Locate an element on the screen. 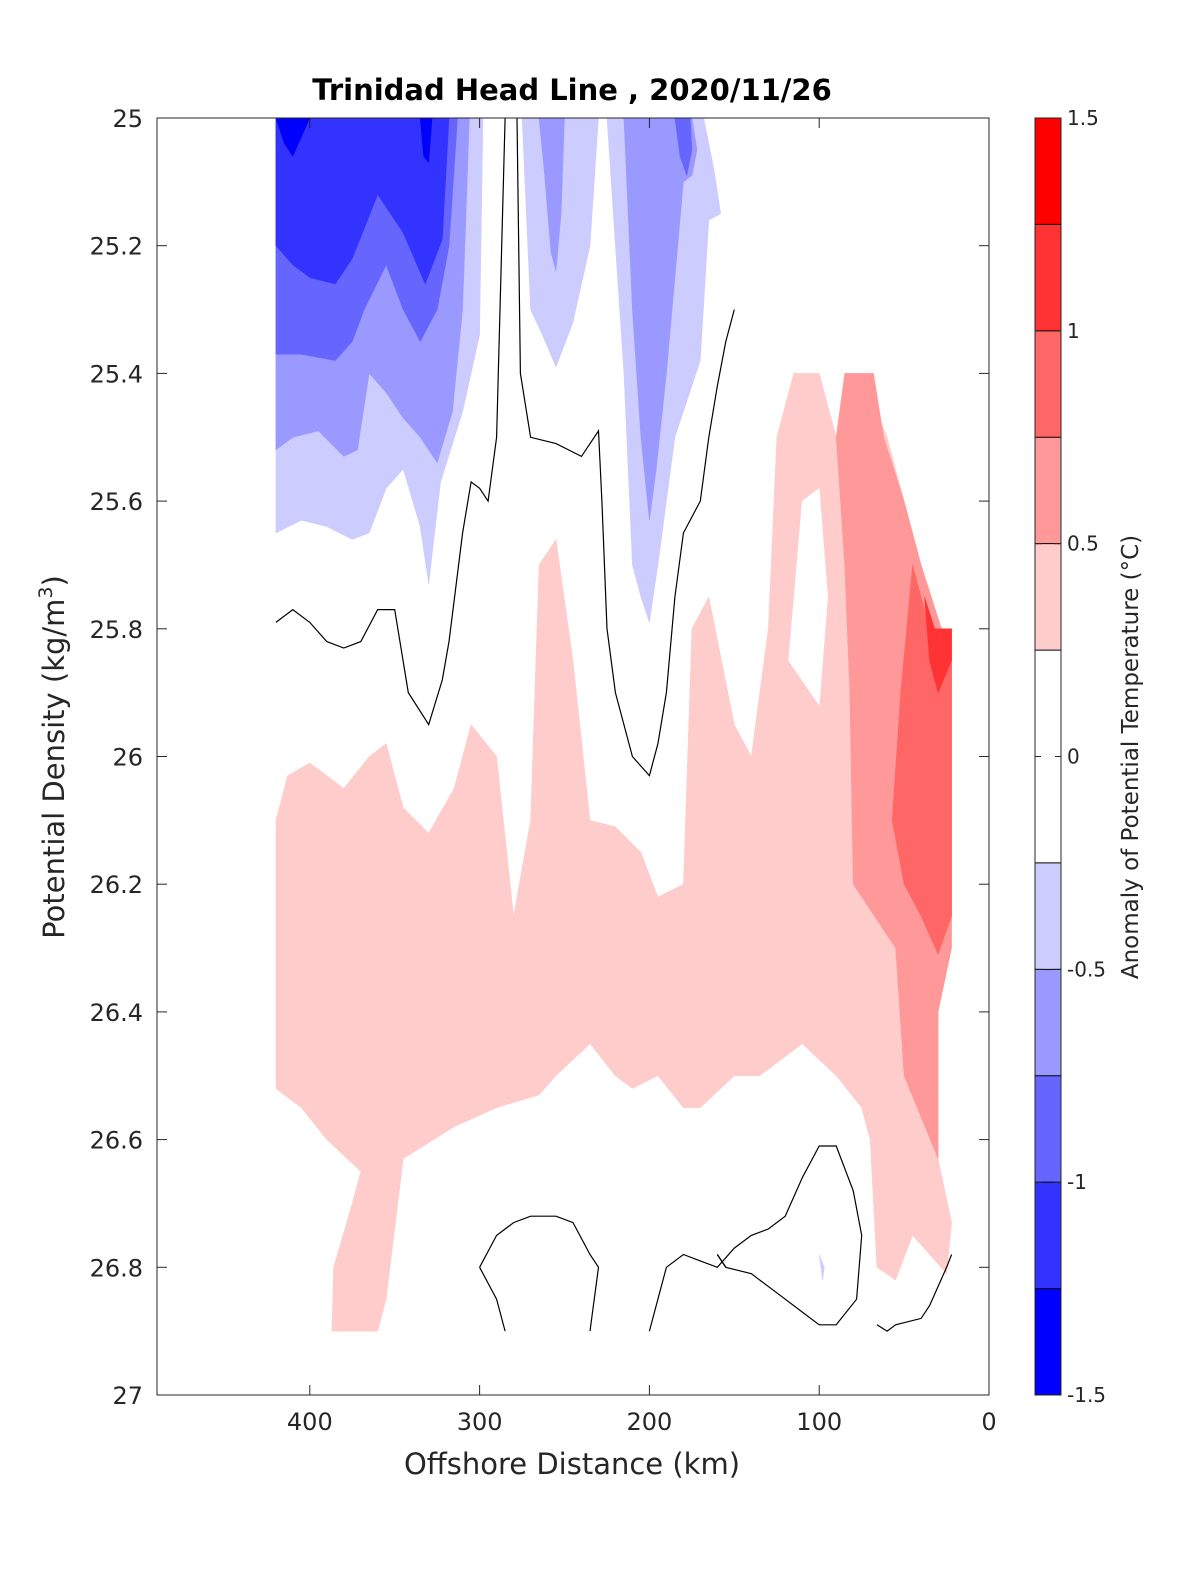 The width and height of the screenshot is (1200, 1575). colorbar-ticks: -1.5 -1 -0.5 0 0.5 1 1.5 is located at coordinates (1070, 756).